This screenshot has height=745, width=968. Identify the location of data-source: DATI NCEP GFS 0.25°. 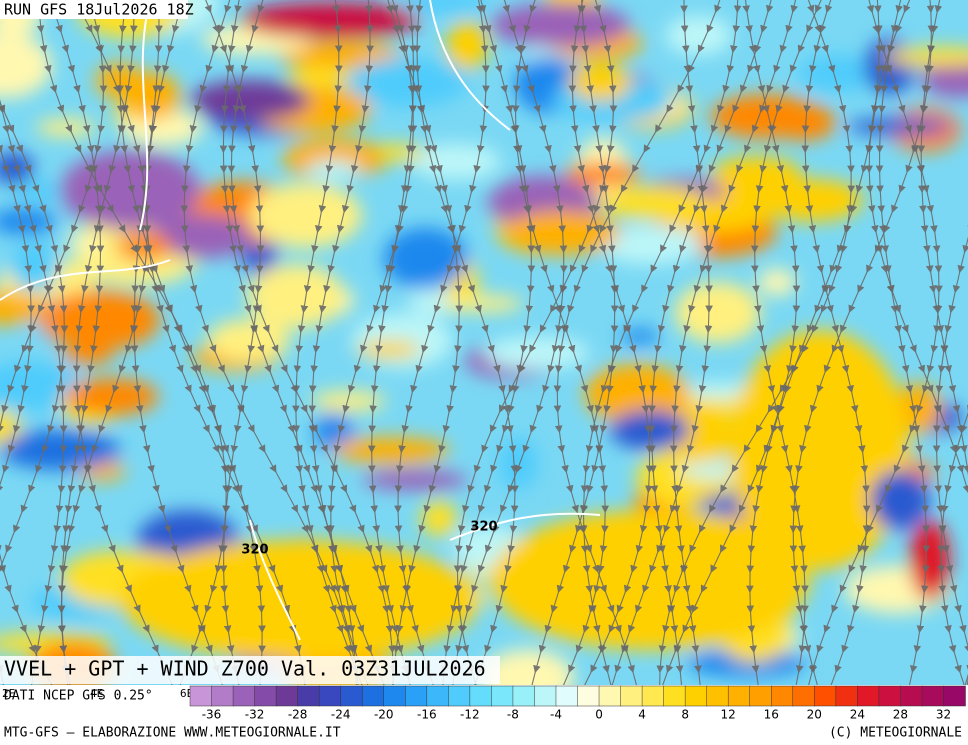
(78, 696).